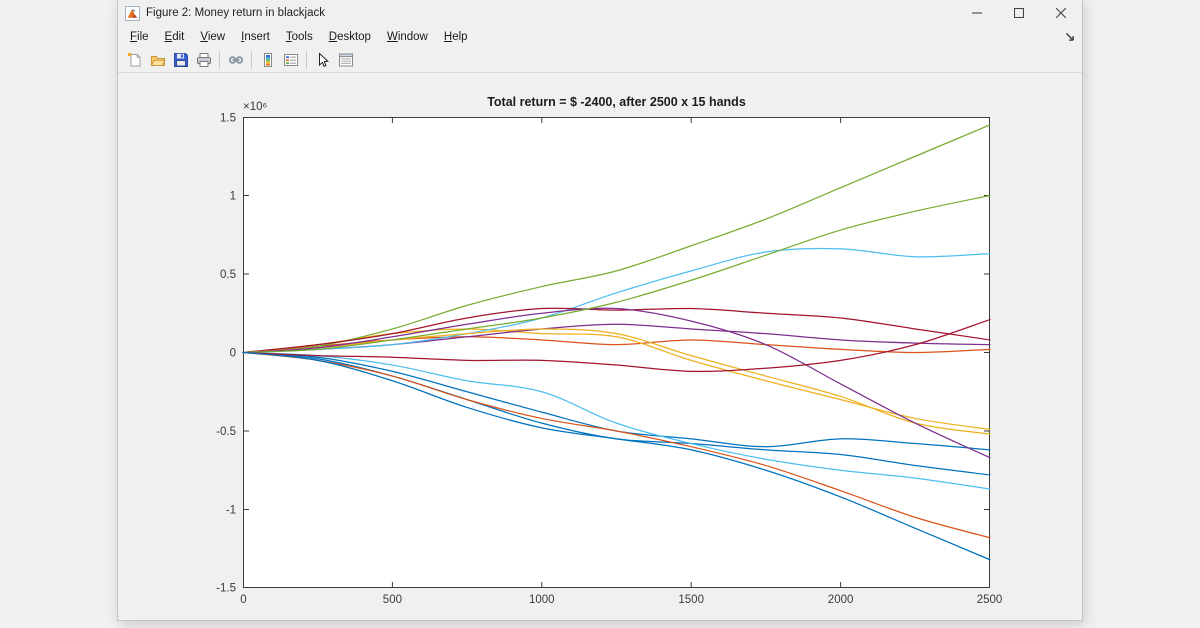 Image resolution: width=1200 pixels, height=628 pixels. I want to click on menu-bar: File Edit View Insert Tools Desktop Window Help, so click(600, 37).